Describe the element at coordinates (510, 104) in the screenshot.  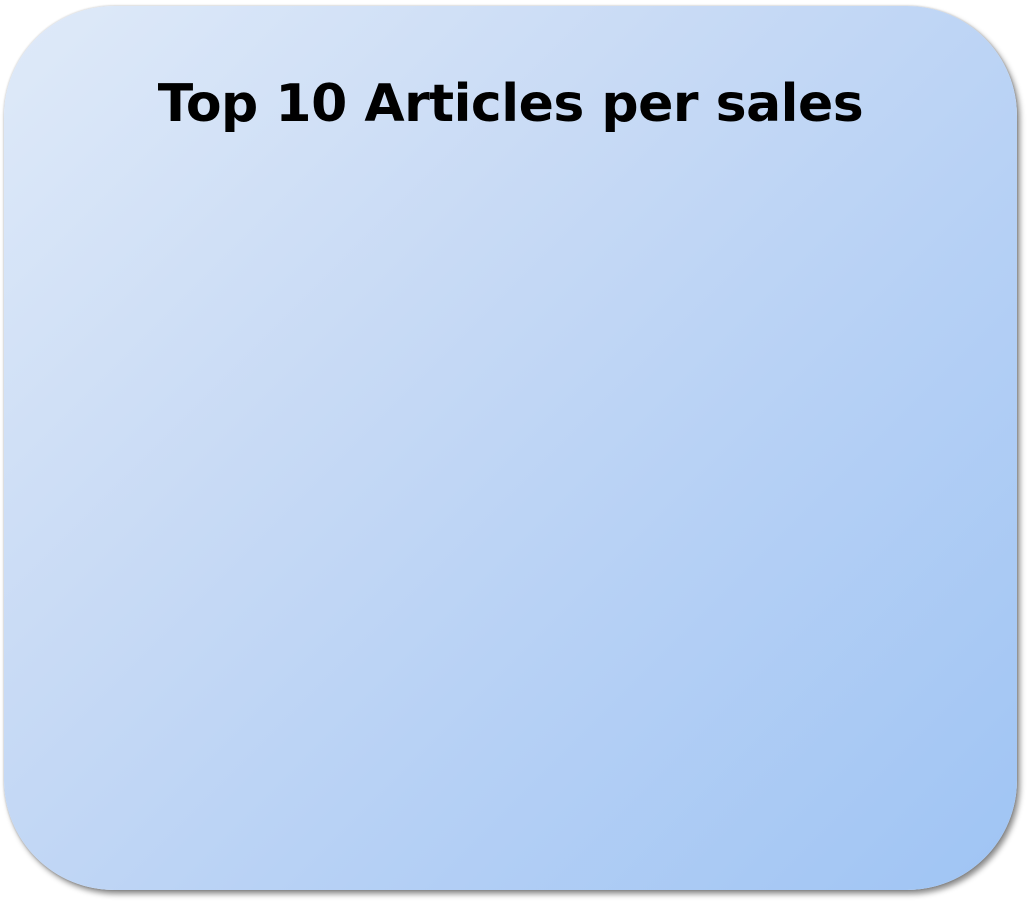
I see `panel-title: Top 10 Articles per sales` at that location.